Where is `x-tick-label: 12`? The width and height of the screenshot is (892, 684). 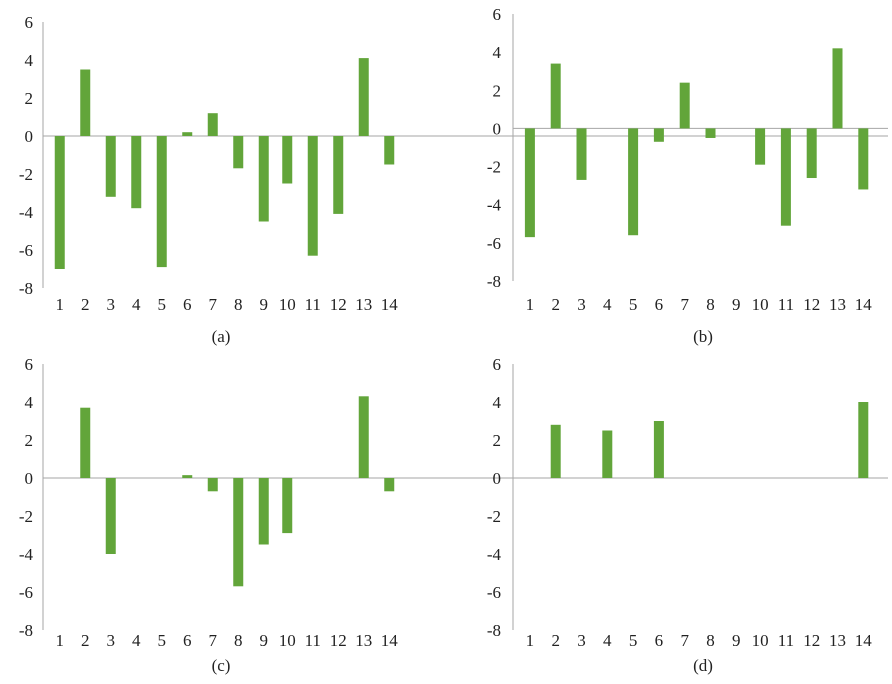
x-tick-label: 12 is located at coordinates (811, 640).